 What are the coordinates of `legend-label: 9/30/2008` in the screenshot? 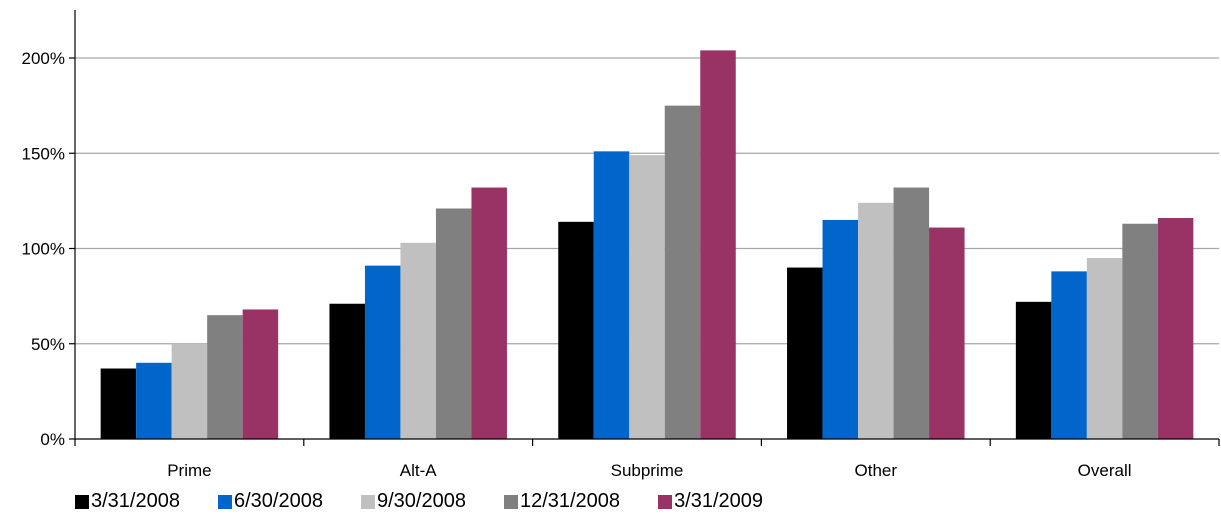 It's located at (421, 501).